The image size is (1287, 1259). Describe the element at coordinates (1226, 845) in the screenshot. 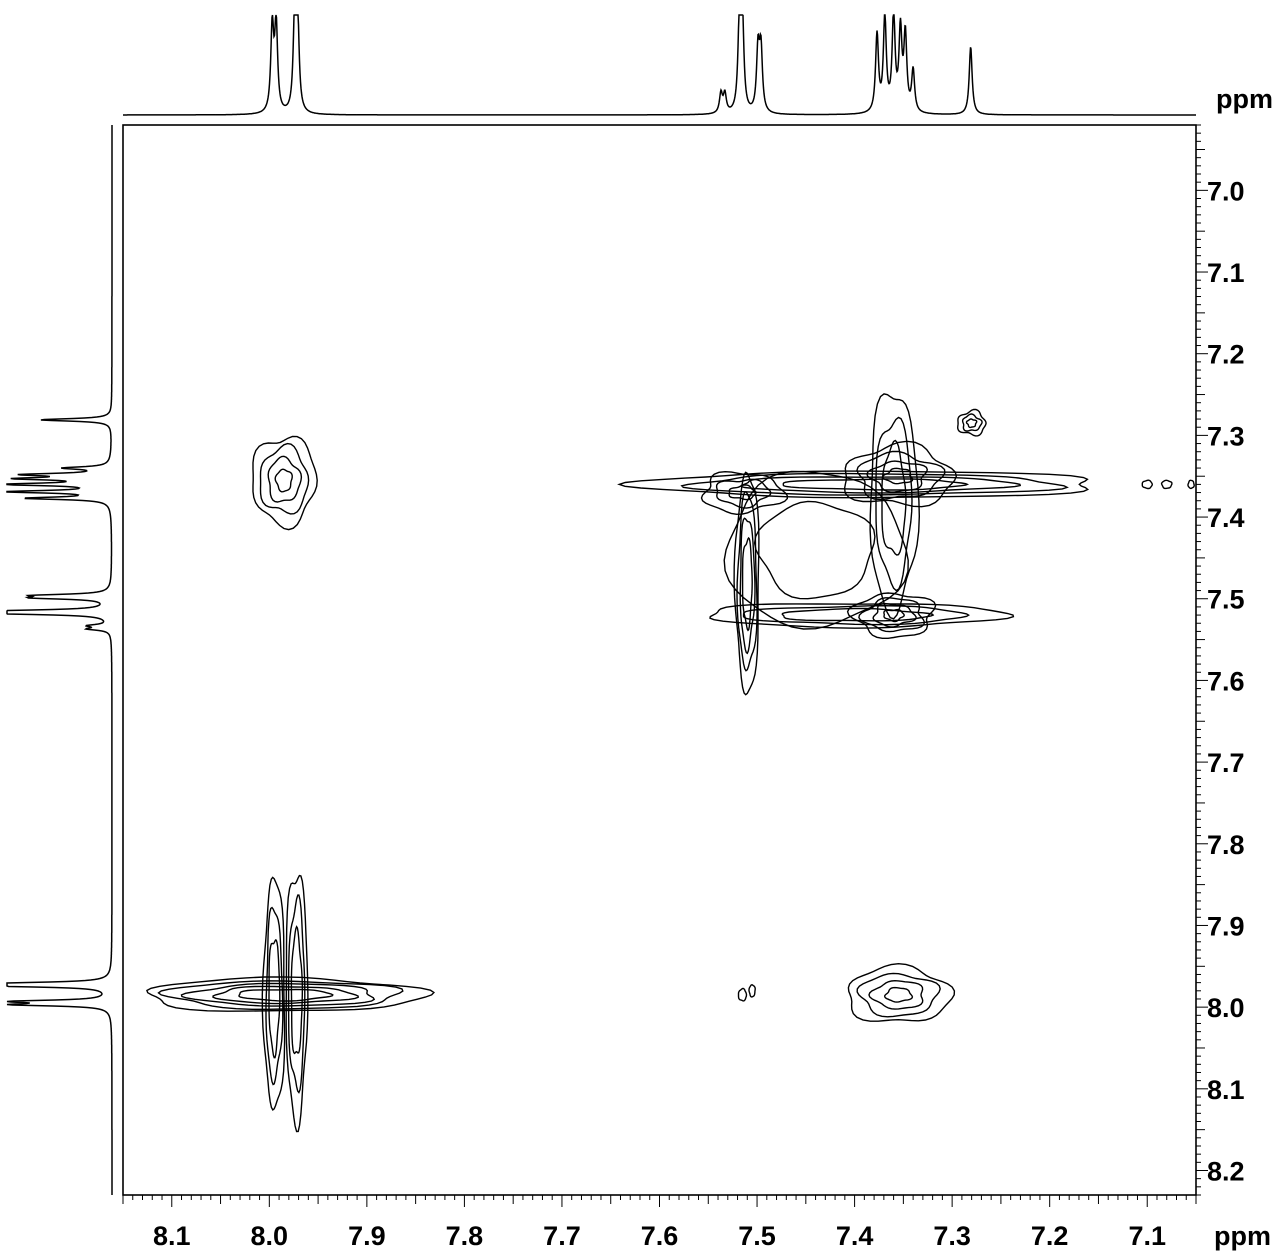

I see `y-tick-label: 7.8` at that location.